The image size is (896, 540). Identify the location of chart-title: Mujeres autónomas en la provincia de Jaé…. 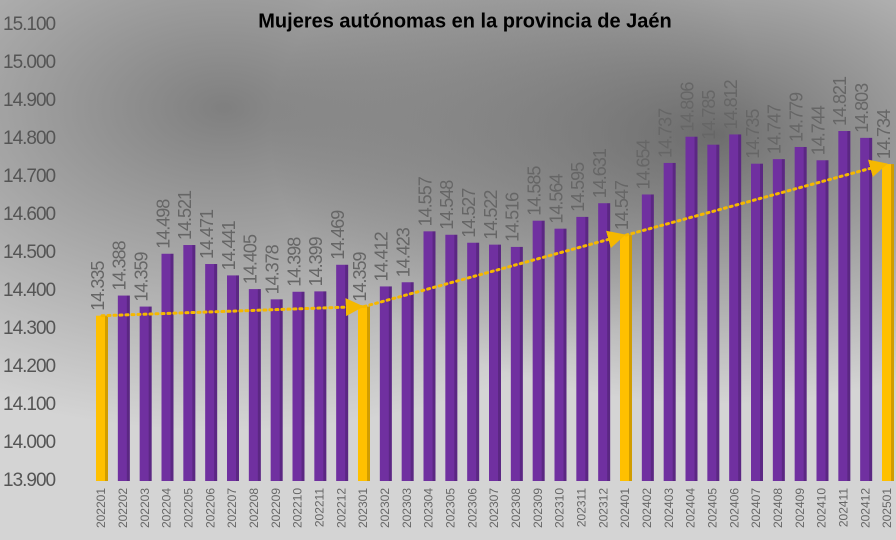
(464, 21).